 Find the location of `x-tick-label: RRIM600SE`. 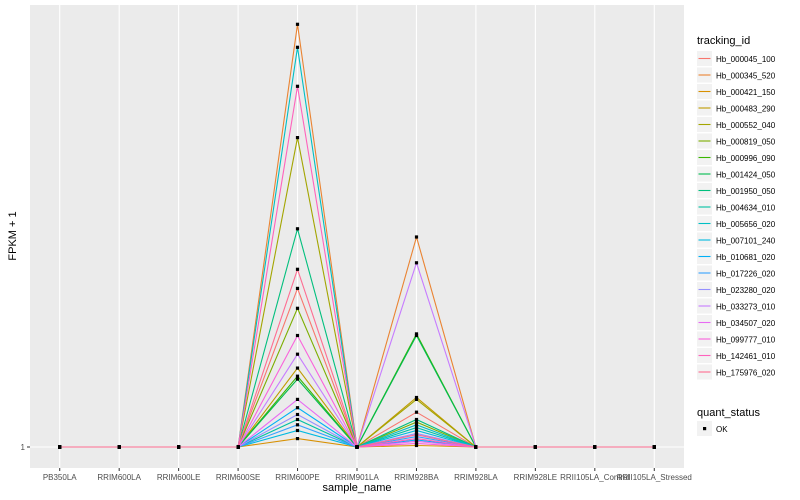

x-tick-label: RRIM600SE is located at coordinates (238, 477).